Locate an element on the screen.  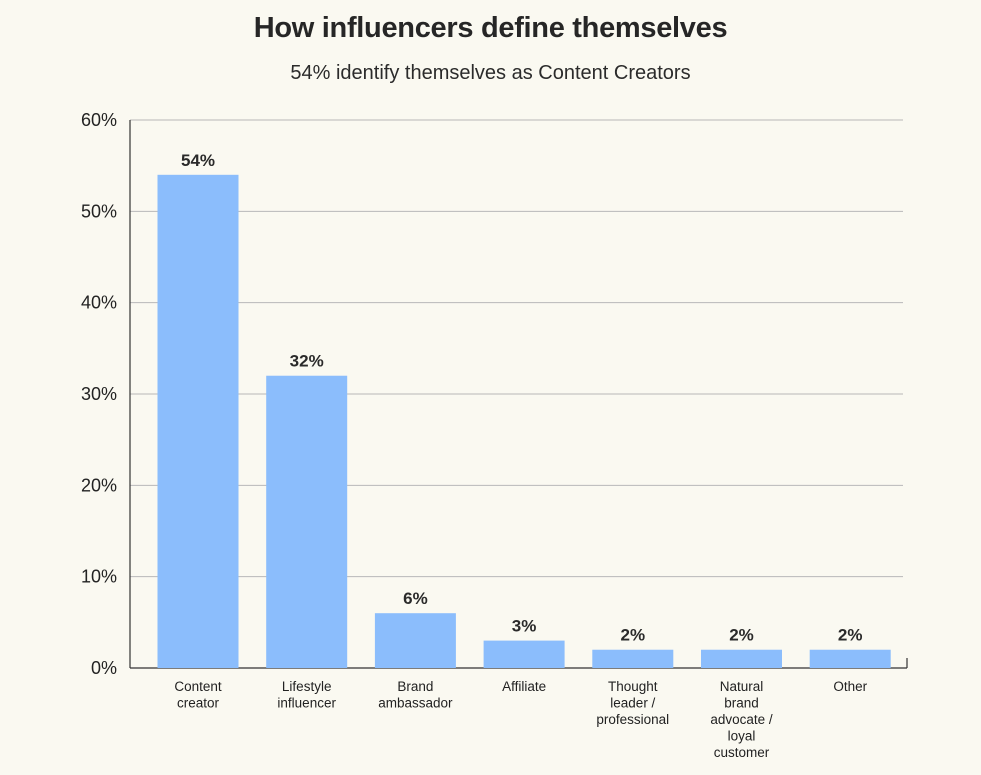
y-tick-label: 10% is located at coordinates (99, 577).